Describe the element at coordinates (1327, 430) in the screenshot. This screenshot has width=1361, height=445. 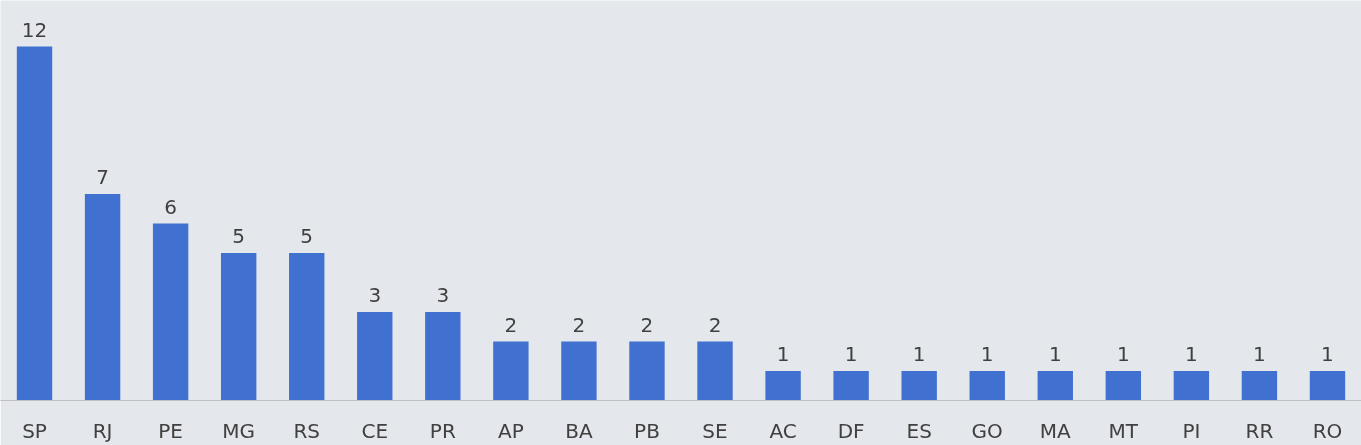
I see `x-tick-label: RO` at that location.